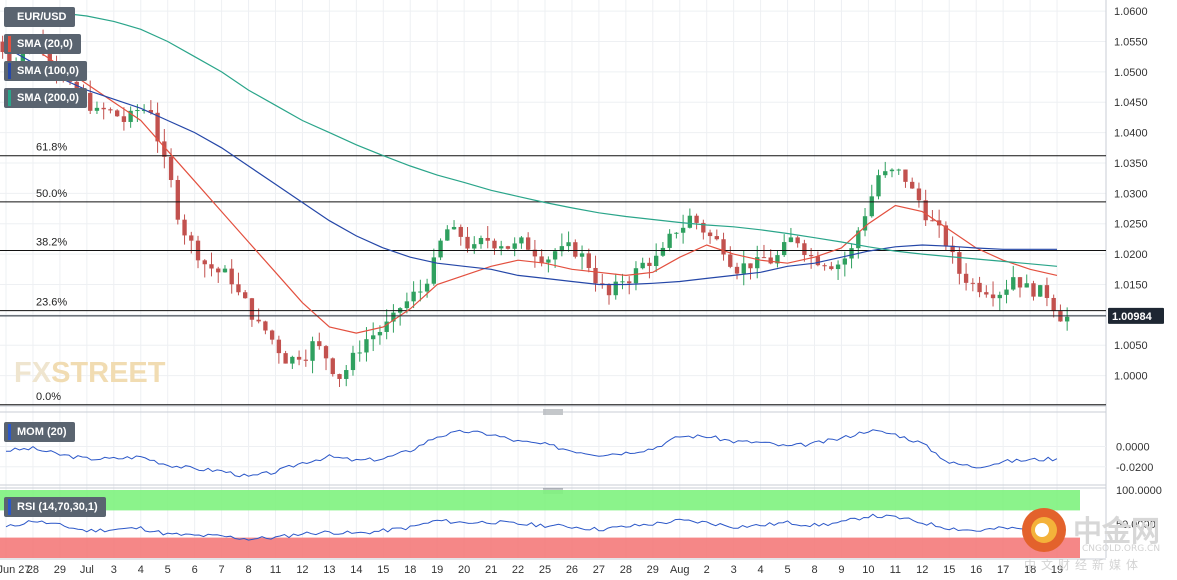  Describe the element at coordinates (653, 570) in the screenshot. I see `date-tick-label: 29` at that location.